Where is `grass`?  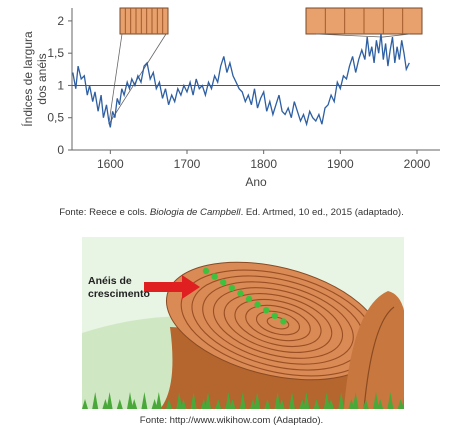 grass is located at coordinates (245, 400).